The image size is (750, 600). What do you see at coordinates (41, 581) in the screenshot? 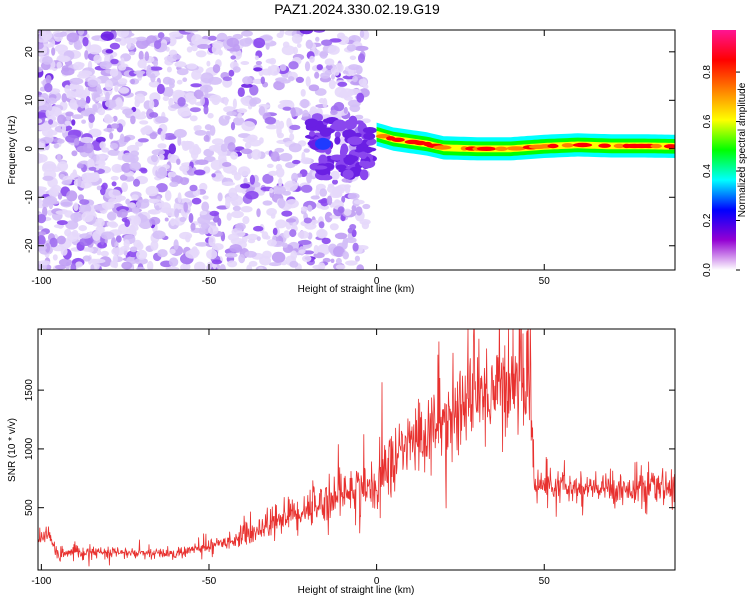
I see `snr-x-tick-label: -100` at bounding box center [41, 581].